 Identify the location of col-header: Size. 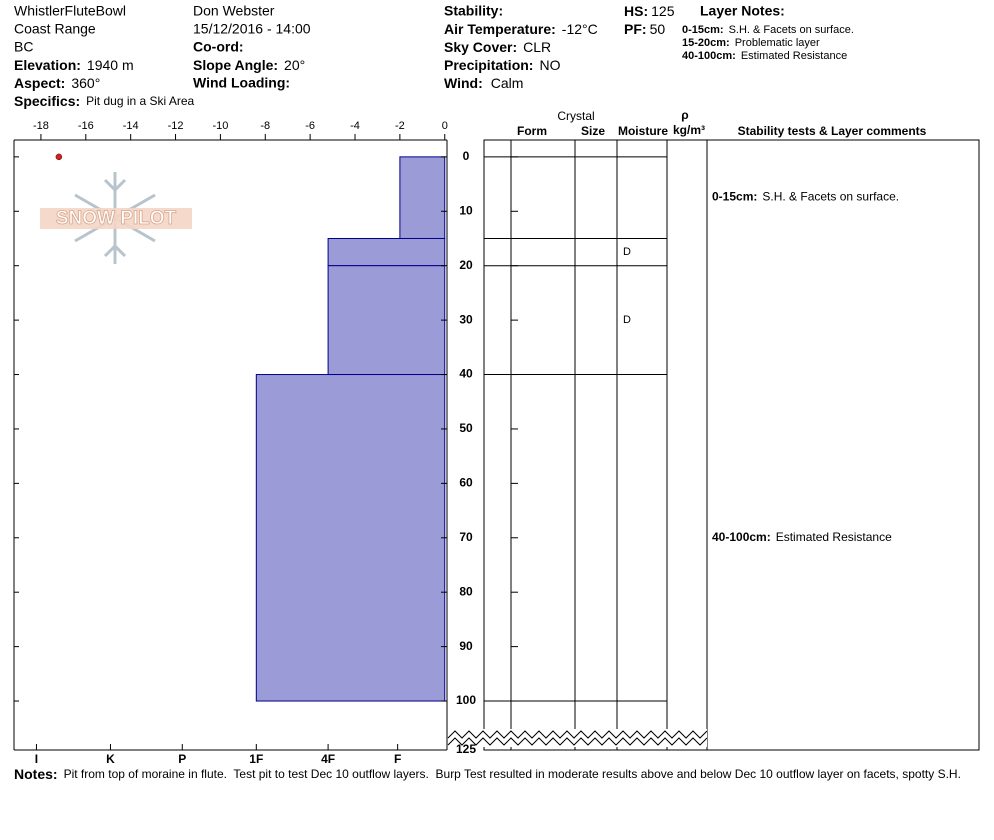
(593, 131).